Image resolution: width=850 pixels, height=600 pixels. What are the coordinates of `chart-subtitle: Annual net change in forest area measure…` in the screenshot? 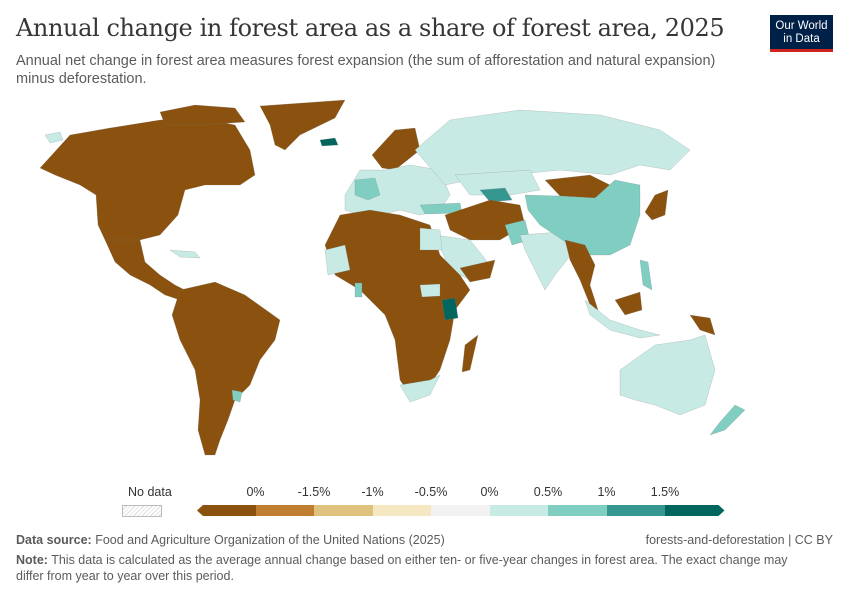 It's located at (366, 70).